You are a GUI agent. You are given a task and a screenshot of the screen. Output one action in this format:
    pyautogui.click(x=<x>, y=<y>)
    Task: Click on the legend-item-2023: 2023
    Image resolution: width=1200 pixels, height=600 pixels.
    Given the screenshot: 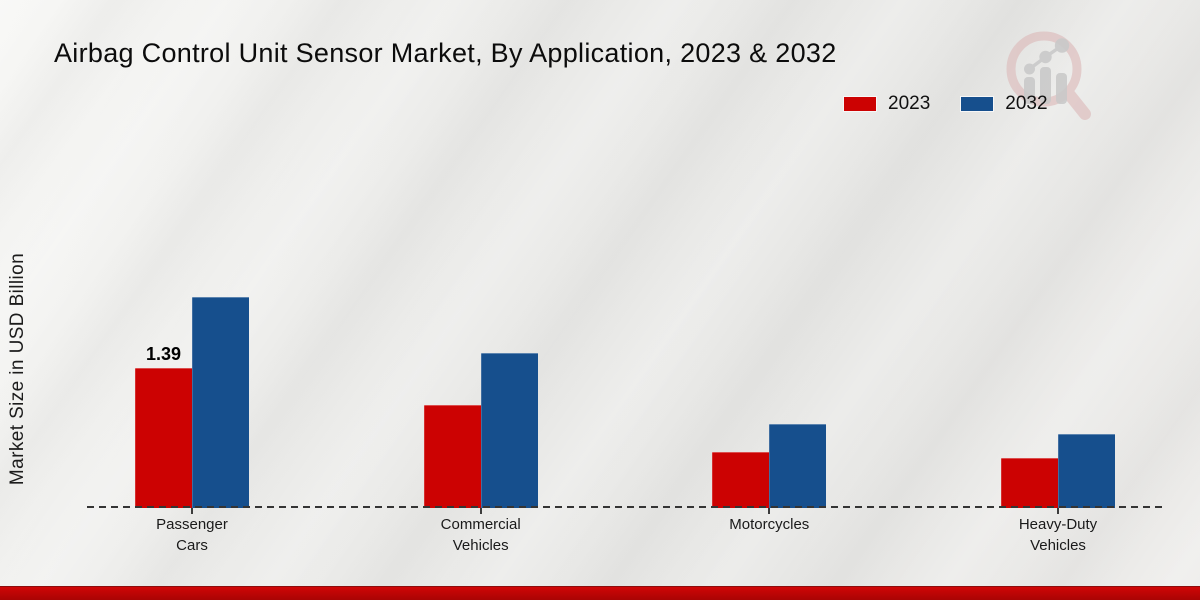 What is the action you would take?
    pyautogui.click(x=886, y=104)
    